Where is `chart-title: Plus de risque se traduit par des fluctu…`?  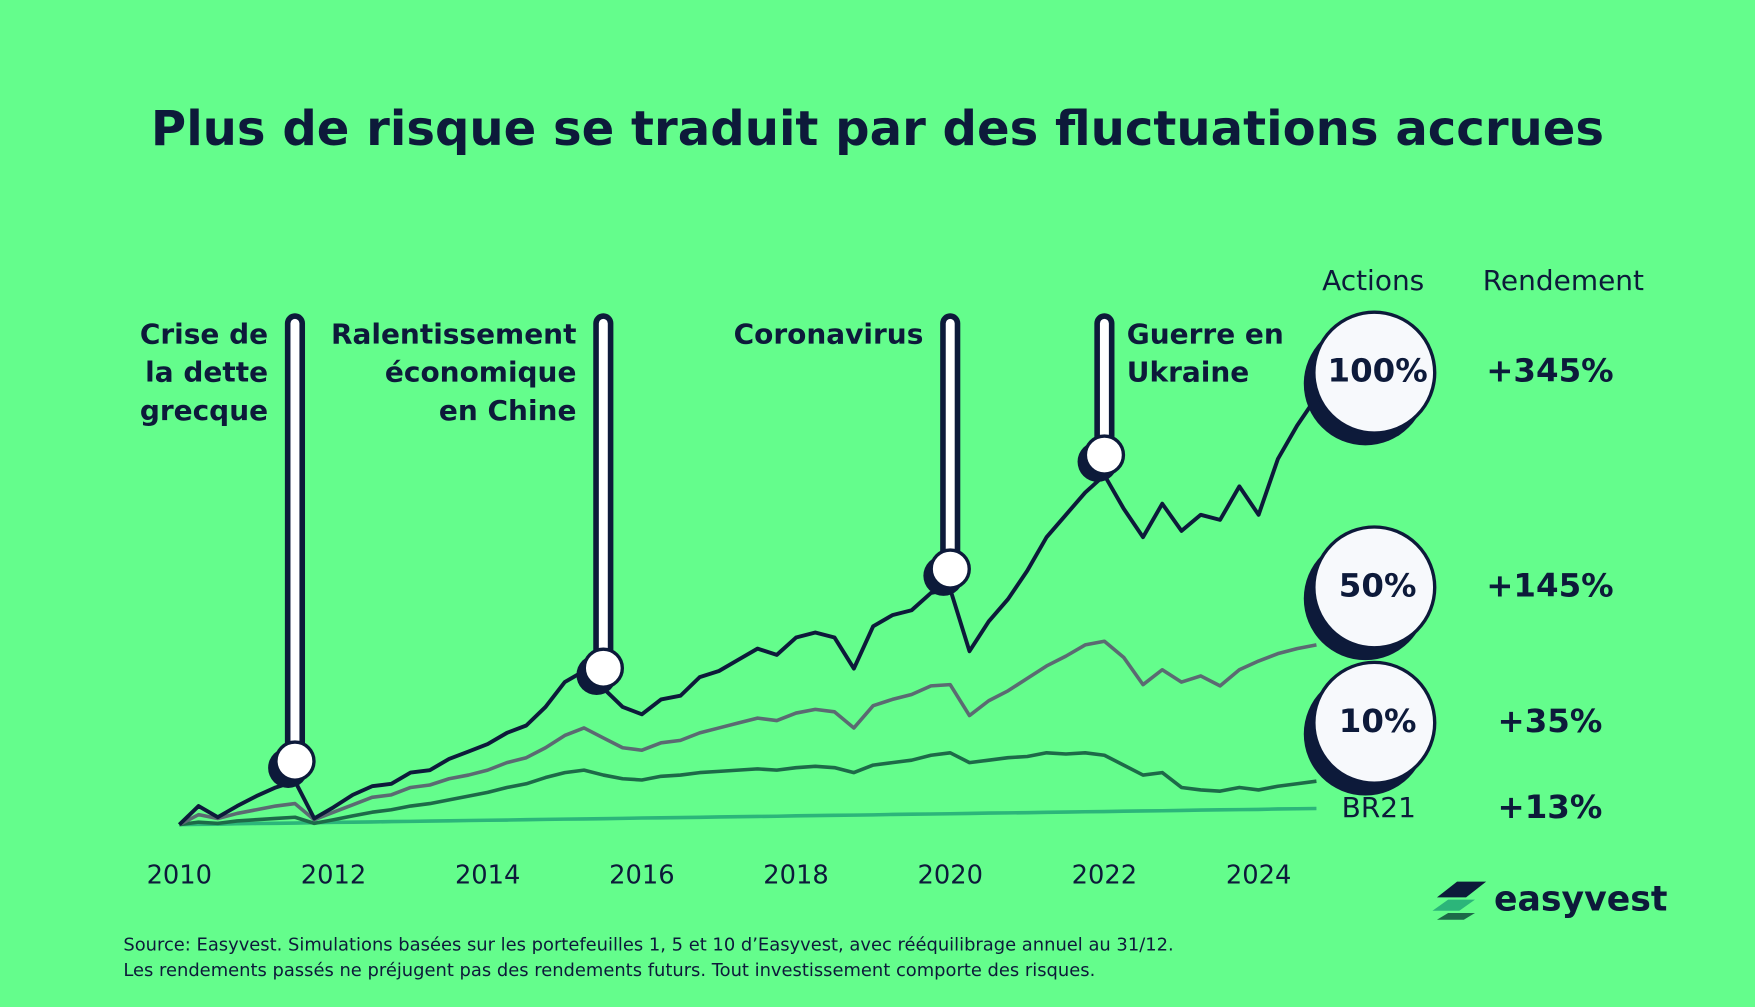 chart-title: Plus de risque se traduit par des fluctu… is located at coordinates (877, 129).